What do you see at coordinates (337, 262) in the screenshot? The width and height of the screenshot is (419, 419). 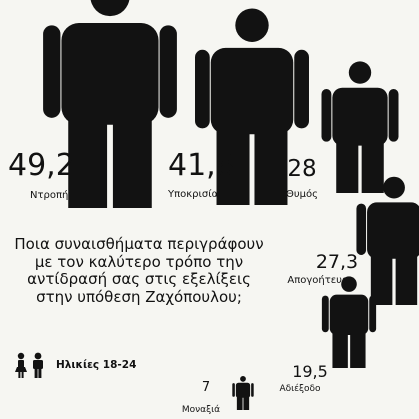 I see `value-label: 27,3` at bounding box center [337, 262].